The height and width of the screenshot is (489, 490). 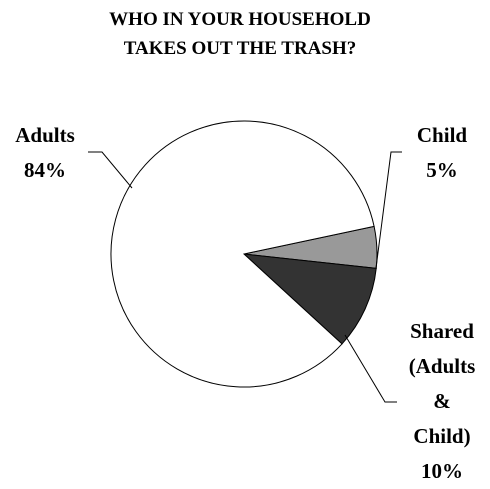 What do you see at coordinates (442, 170) in the screenshot?
I see `child-percent: 5%` at bounding box center [442, 170].